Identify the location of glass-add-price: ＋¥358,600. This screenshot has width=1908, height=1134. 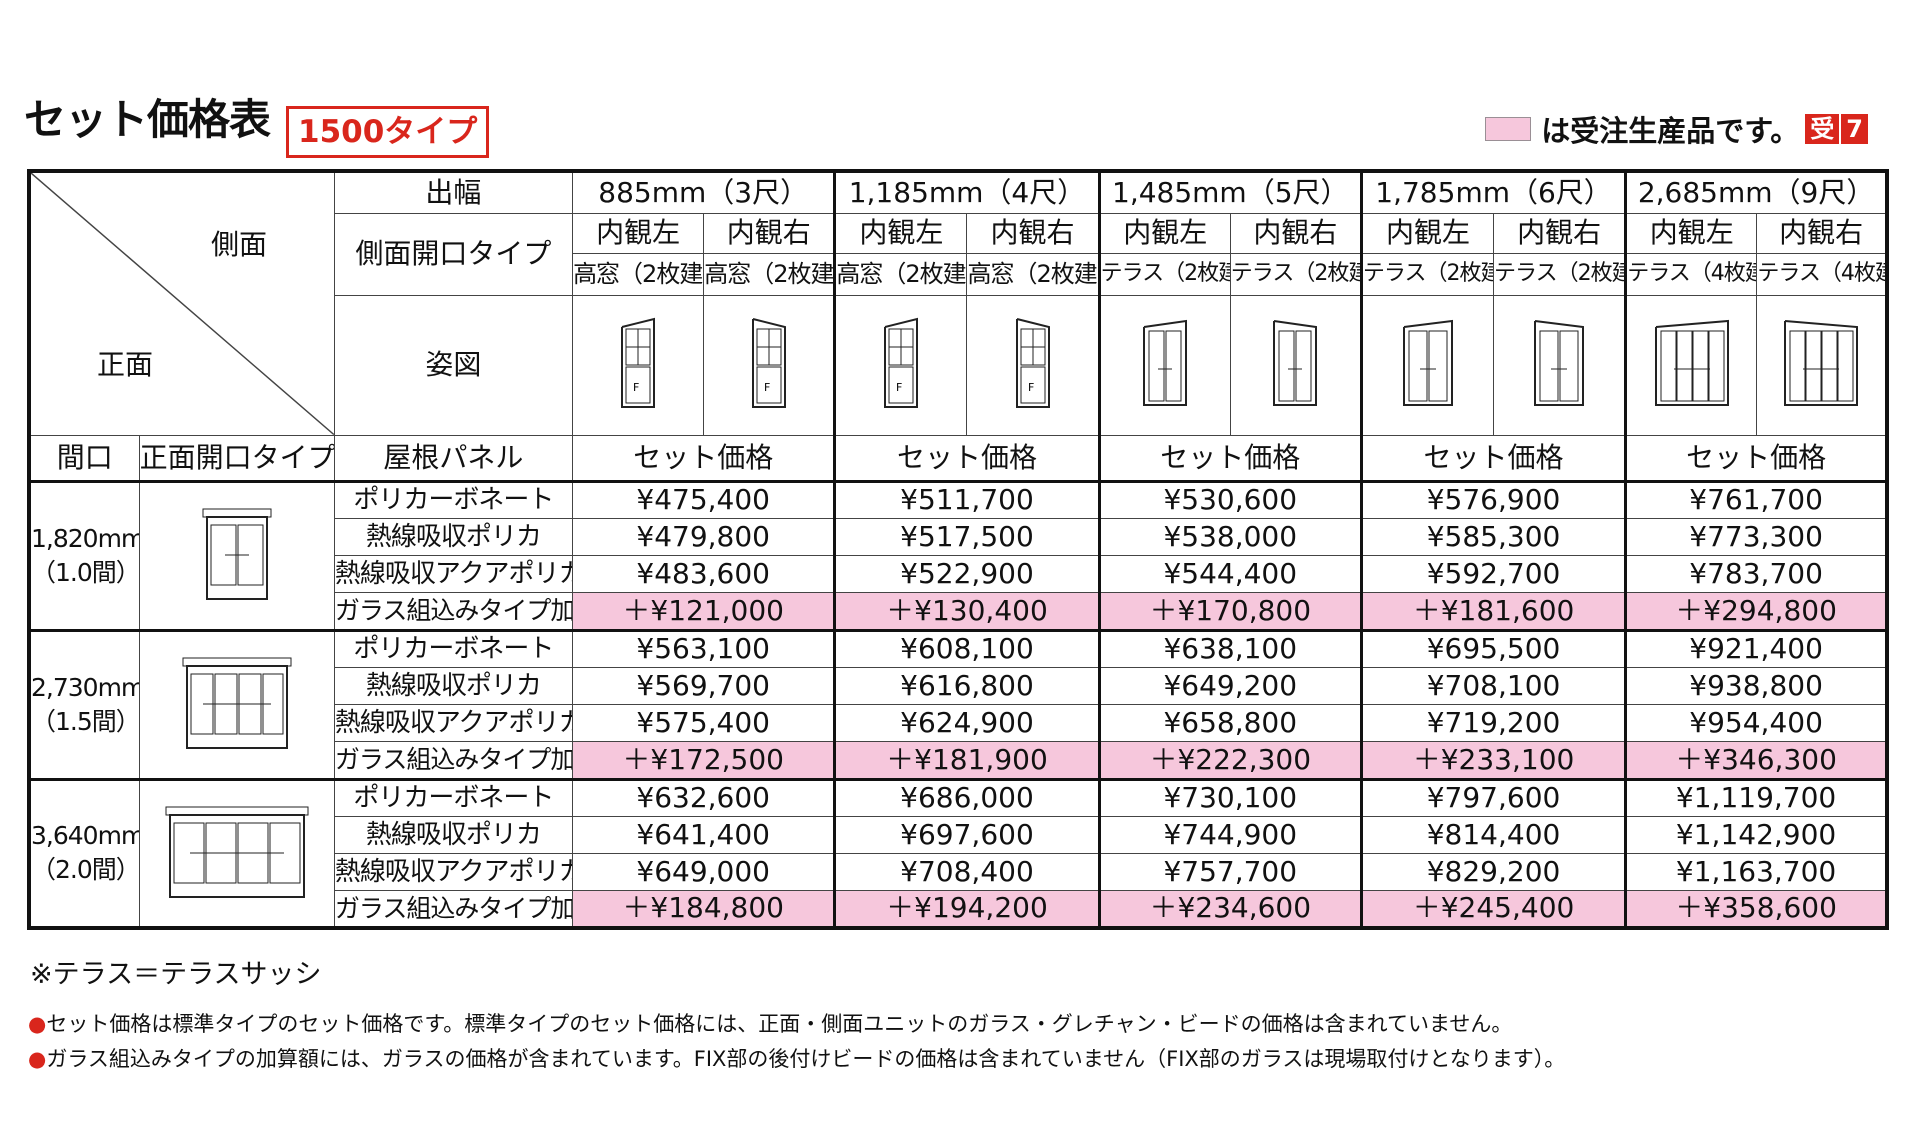
(1756, 909).